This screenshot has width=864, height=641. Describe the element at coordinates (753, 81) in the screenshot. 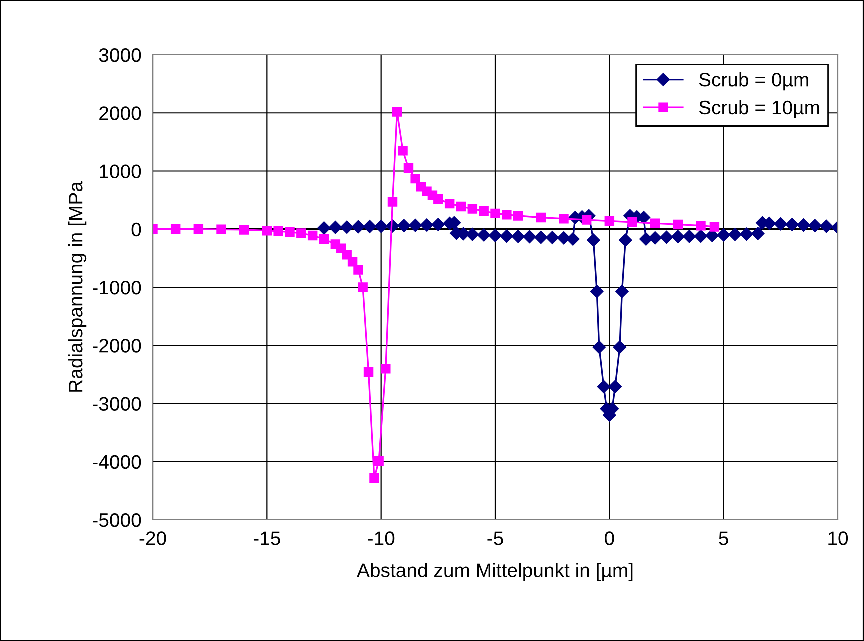

I see `legend-label: Scrub = 0µm` at that location.